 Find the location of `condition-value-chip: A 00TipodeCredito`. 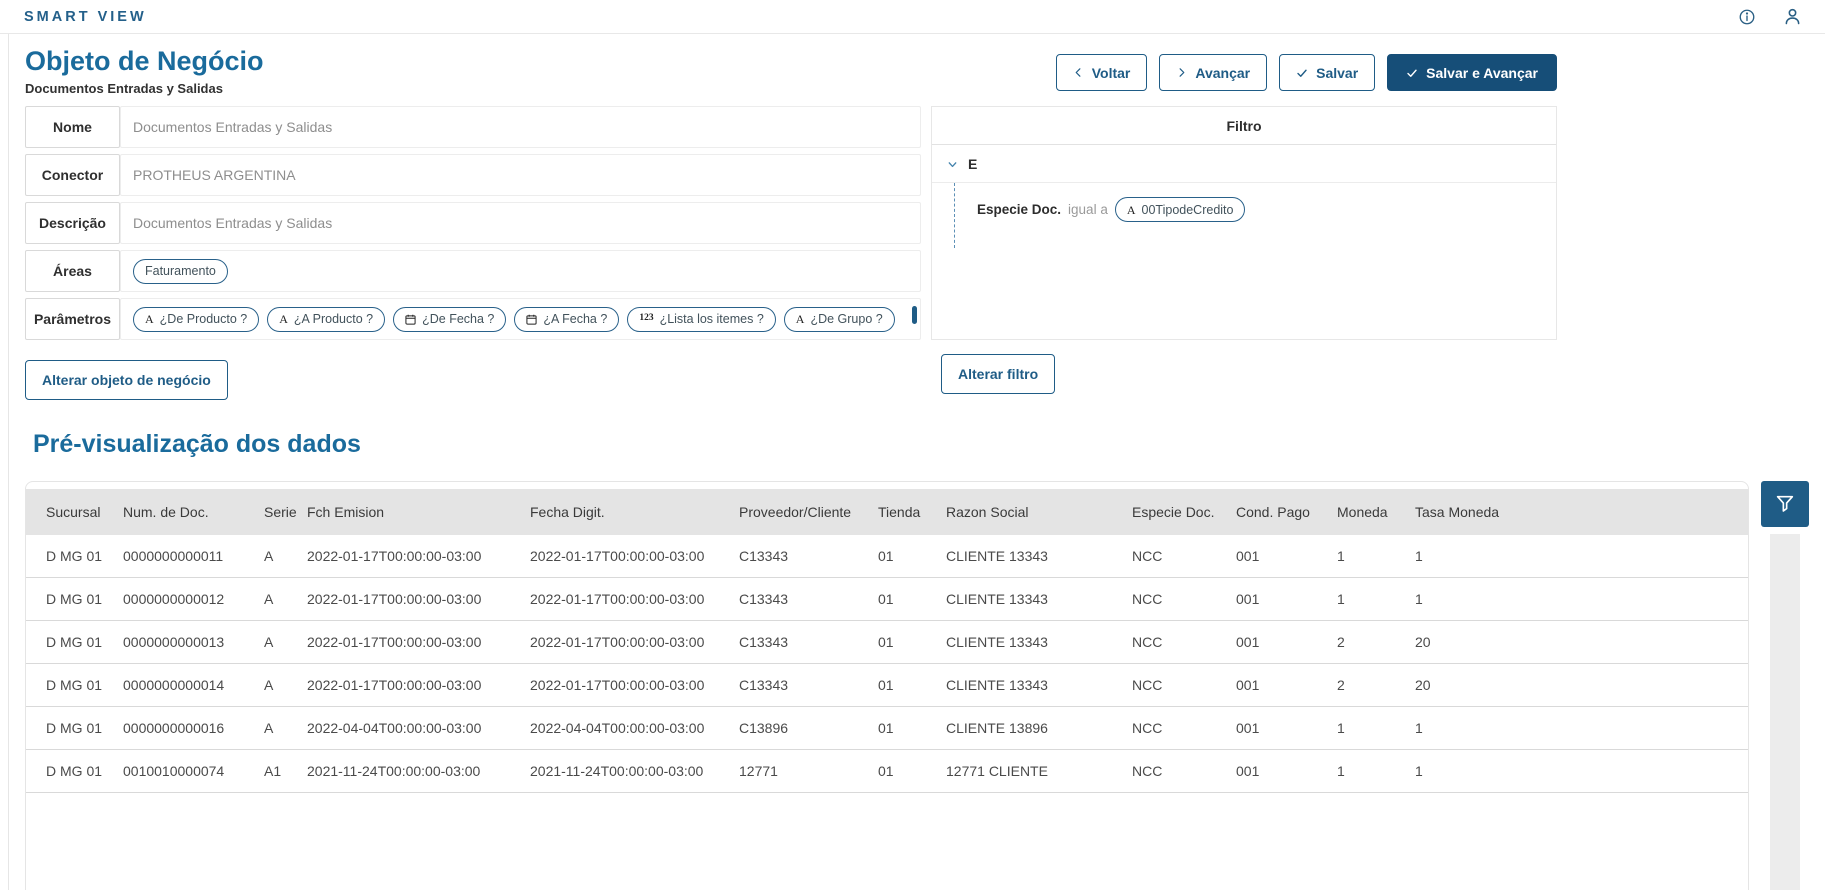

condition-value-chip: A 00TipodeCredito is located at coordinates (1180, 209).